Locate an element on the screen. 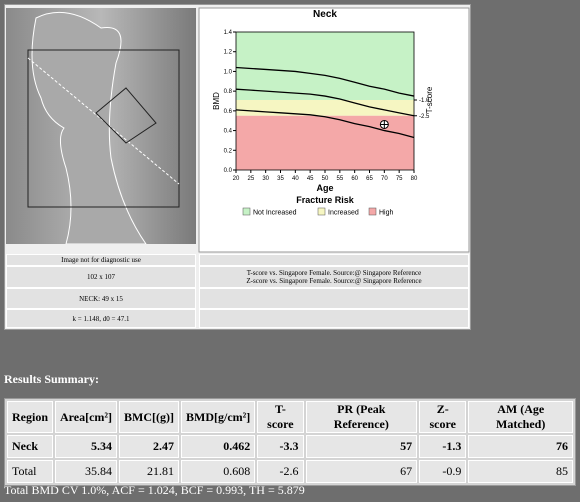 This screenshot has height=502, width=580. risk-band is located at coordinates (325, 108).